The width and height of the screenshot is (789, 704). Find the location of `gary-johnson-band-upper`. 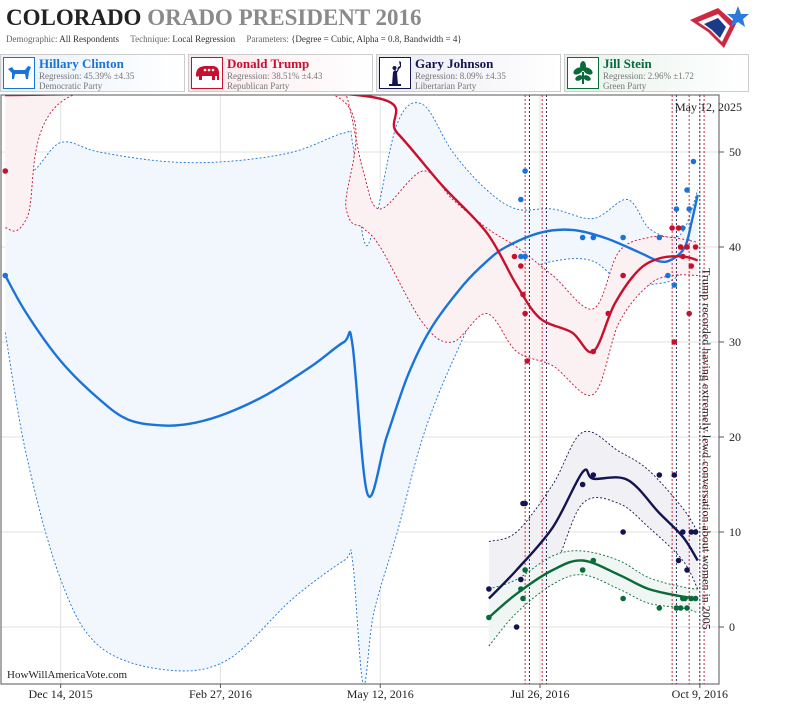

gary-johnson-band-upper is located at coordinates (593, 486).